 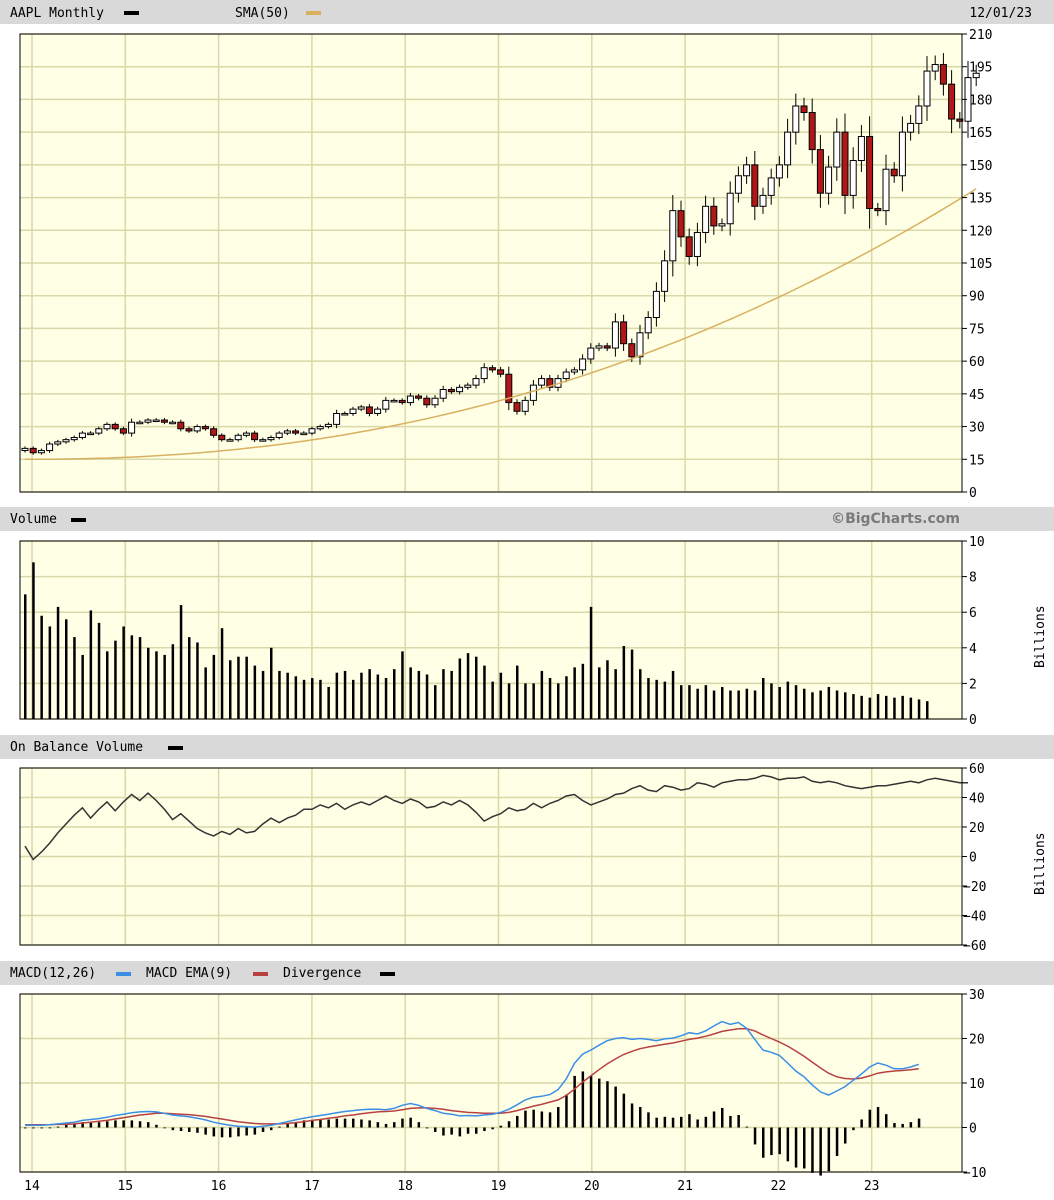 What do you see at coordinates (685, 1186) in the screenshot?
I see `x-tick-label: 21` at bounding box center [685, 1186].